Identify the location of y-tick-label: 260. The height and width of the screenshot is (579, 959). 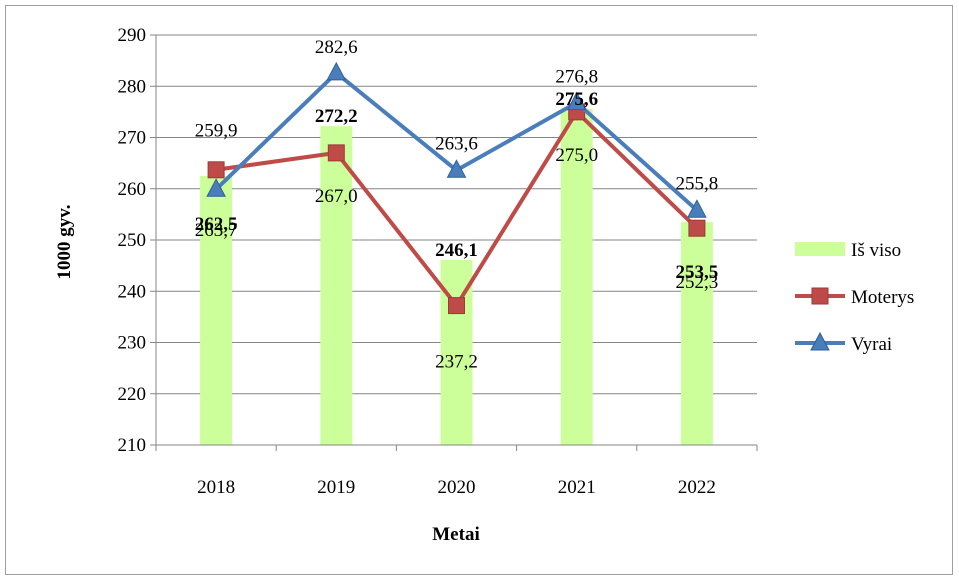
(132, 189).